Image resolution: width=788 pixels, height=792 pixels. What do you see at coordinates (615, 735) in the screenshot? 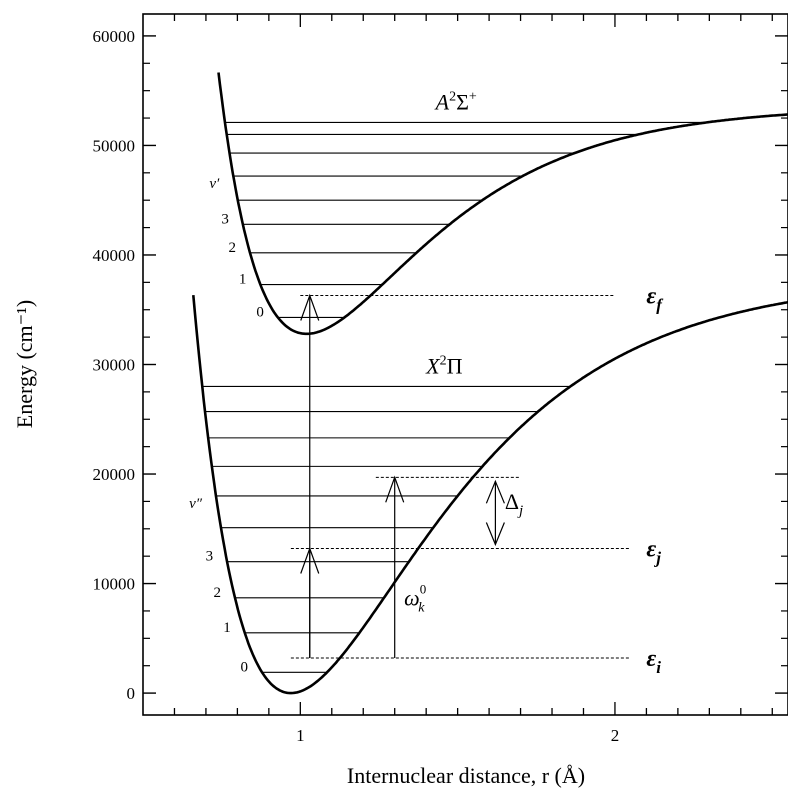
I see `x-tick-label: 2` at bounding box center [615, 735].